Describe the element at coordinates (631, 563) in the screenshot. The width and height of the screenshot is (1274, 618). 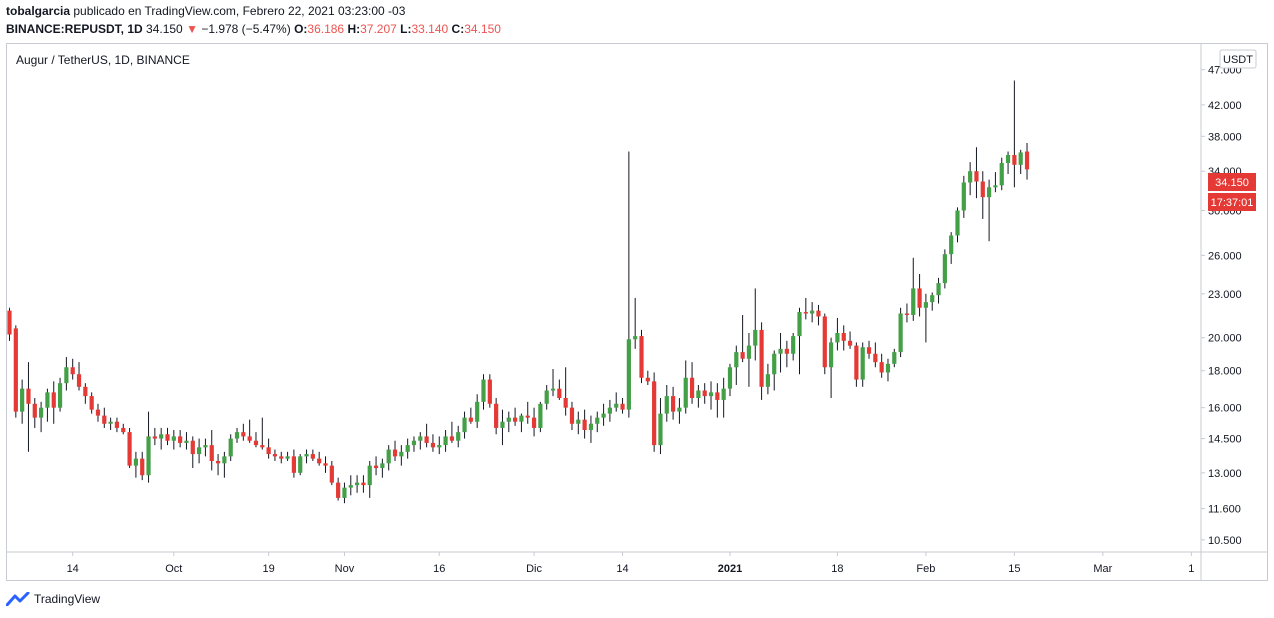
I see `time-axis: 14 Oct 19 Nov 16 Dic 14 2021 18 Feb 15 Mar 1` at that location.